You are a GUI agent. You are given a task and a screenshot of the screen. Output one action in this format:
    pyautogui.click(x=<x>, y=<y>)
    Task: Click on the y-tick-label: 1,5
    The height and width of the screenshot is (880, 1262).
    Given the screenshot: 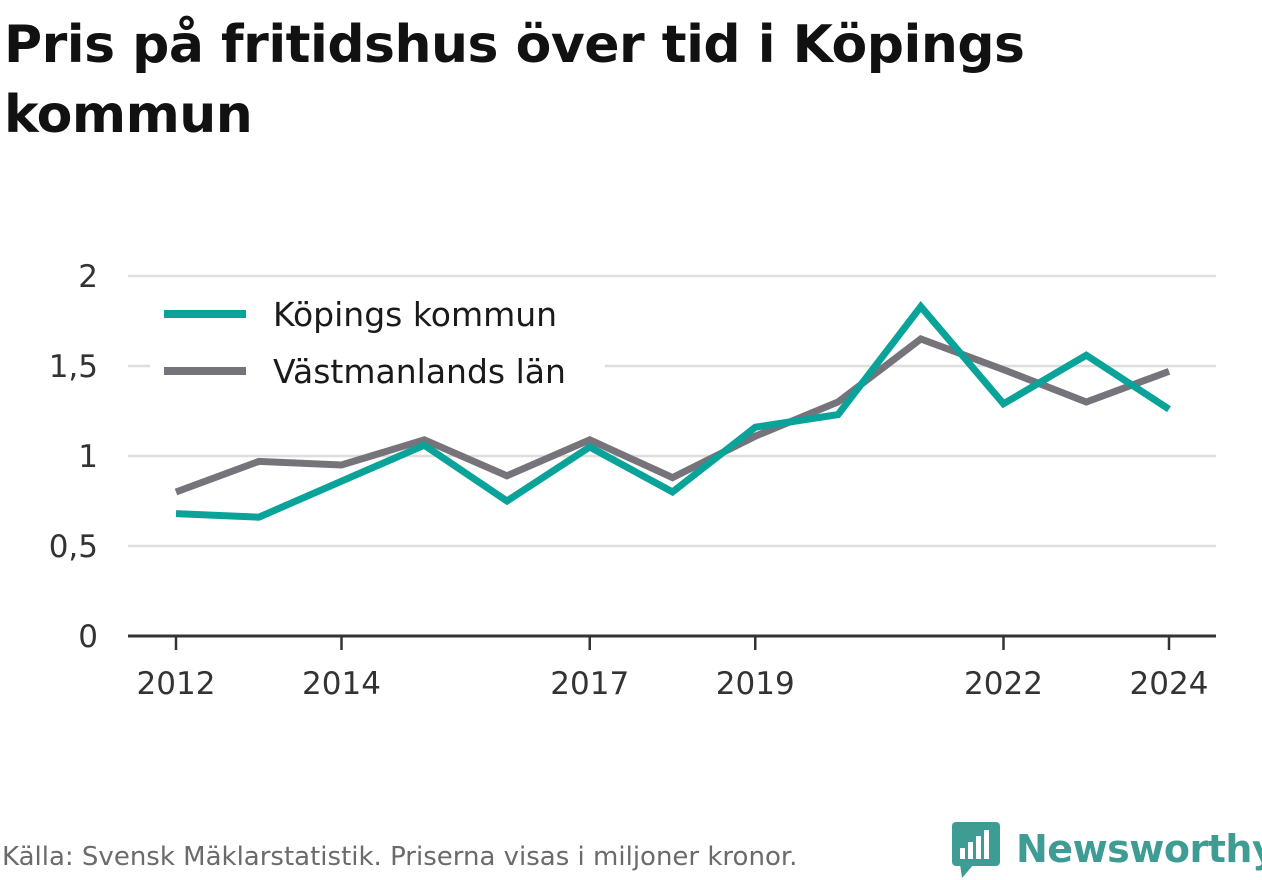 What is the action you would take?
    pyautogui.click(x=73, y=367)
    